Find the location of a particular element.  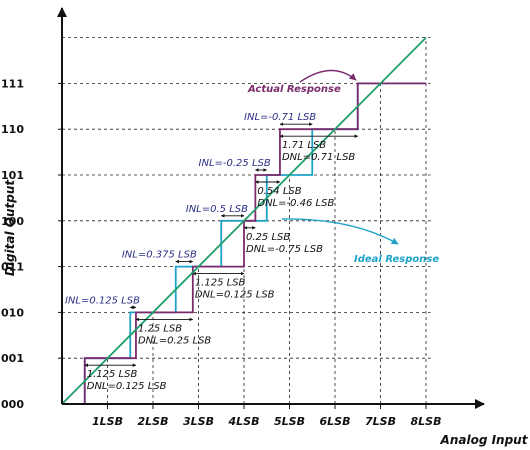

code-width-label: 1.25 LSB is located at coordinates (160, 328).